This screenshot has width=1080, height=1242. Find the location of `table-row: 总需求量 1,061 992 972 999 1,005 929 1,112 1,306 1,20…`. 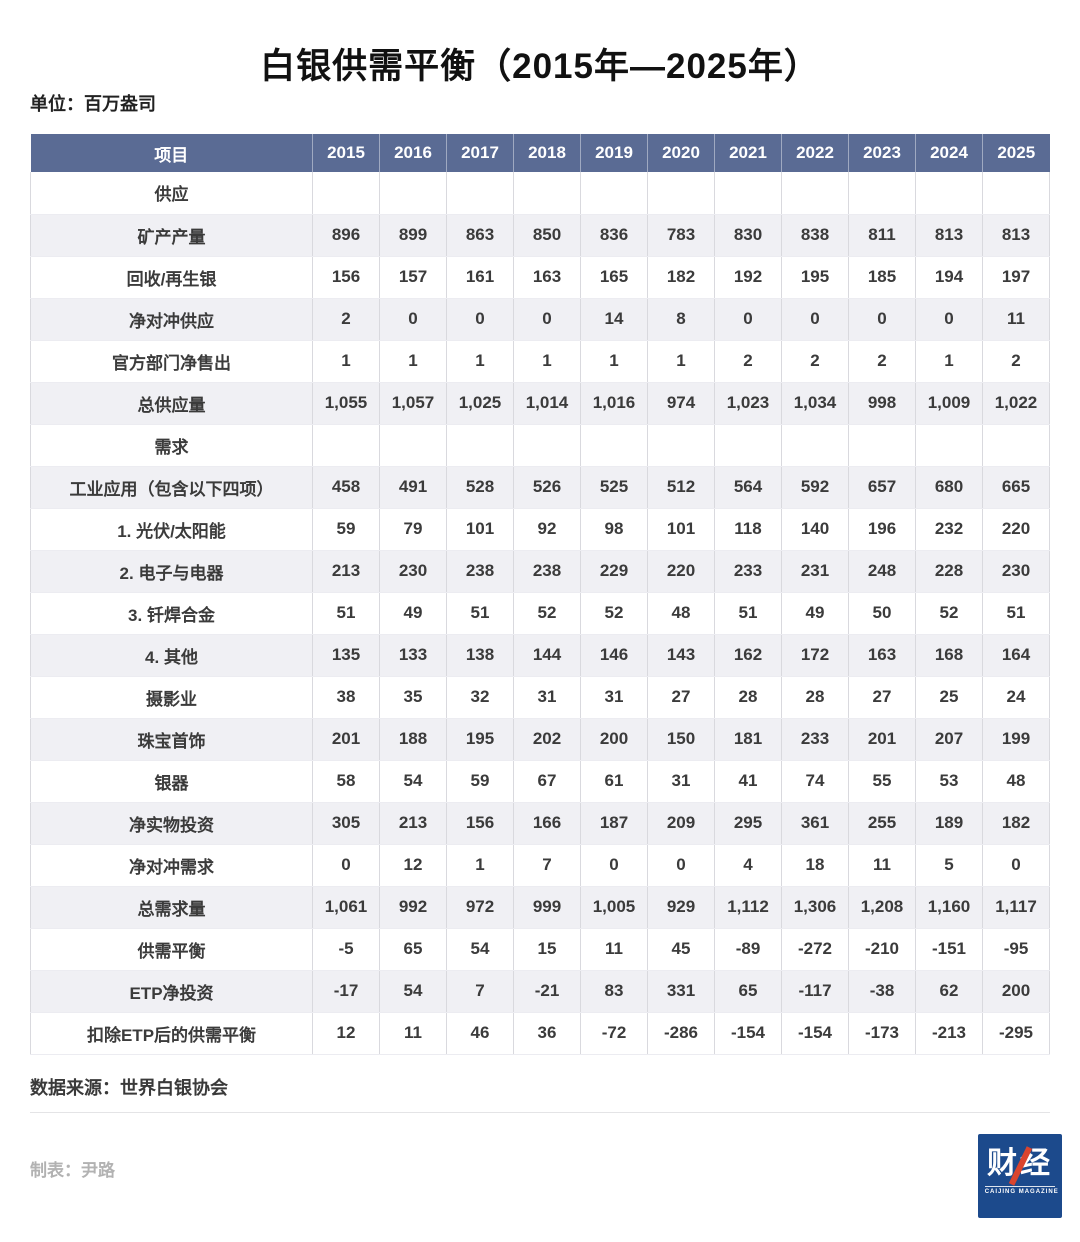

table-row: 总需求量 1,061 992 972 999 1,005 929 1,112 1,306 1,20… is located at coordinates (540, 907).